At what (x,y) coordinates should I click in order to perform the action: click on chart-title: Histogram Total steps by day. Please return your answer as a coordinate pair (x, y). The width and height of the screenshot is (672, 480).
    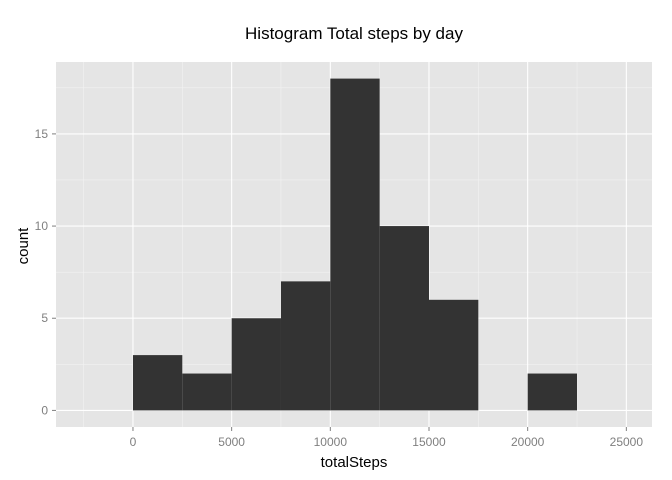
    Looking at the image, I should click on (354, 33).